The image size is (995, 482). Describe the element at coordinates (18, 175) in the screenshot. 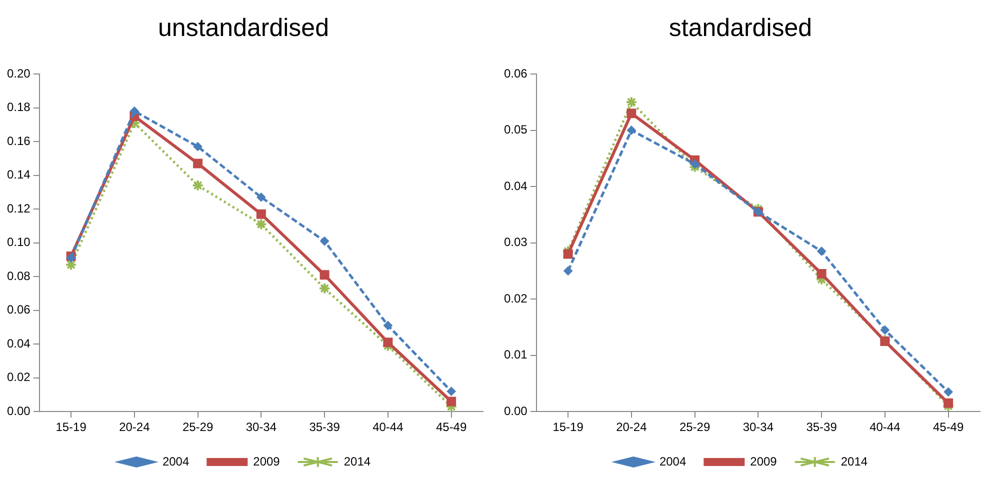

I see `y-tick-label: 0.14` at that location.